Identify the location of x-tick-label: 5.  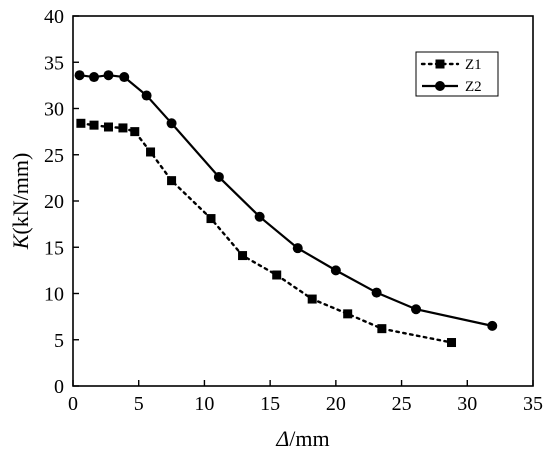
(139, 404).